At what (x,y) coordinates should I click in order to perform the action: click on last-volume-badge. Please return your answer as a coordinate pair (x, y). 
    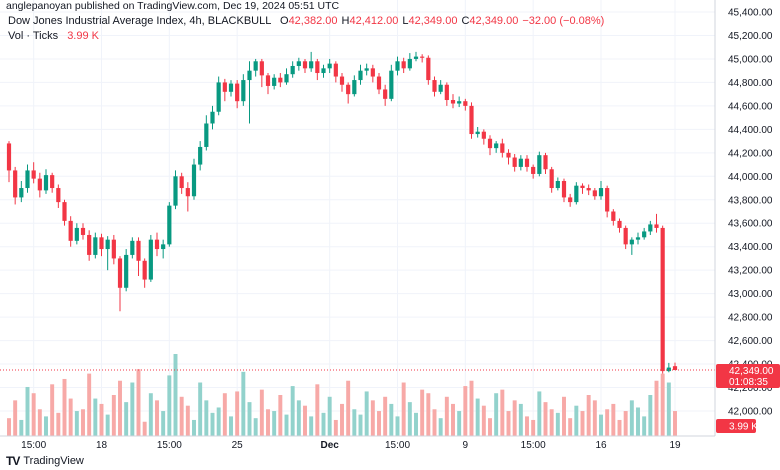
    Looking at the image, I should click on (736, 426).